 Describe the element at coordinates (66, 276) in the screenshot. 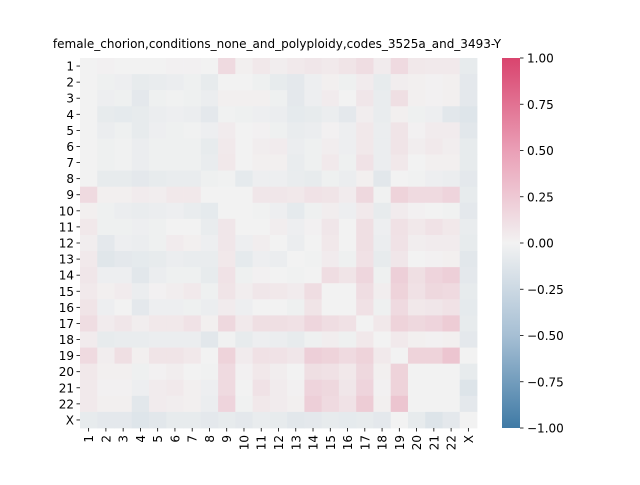

I see `y-tick-label: 14` at that location.